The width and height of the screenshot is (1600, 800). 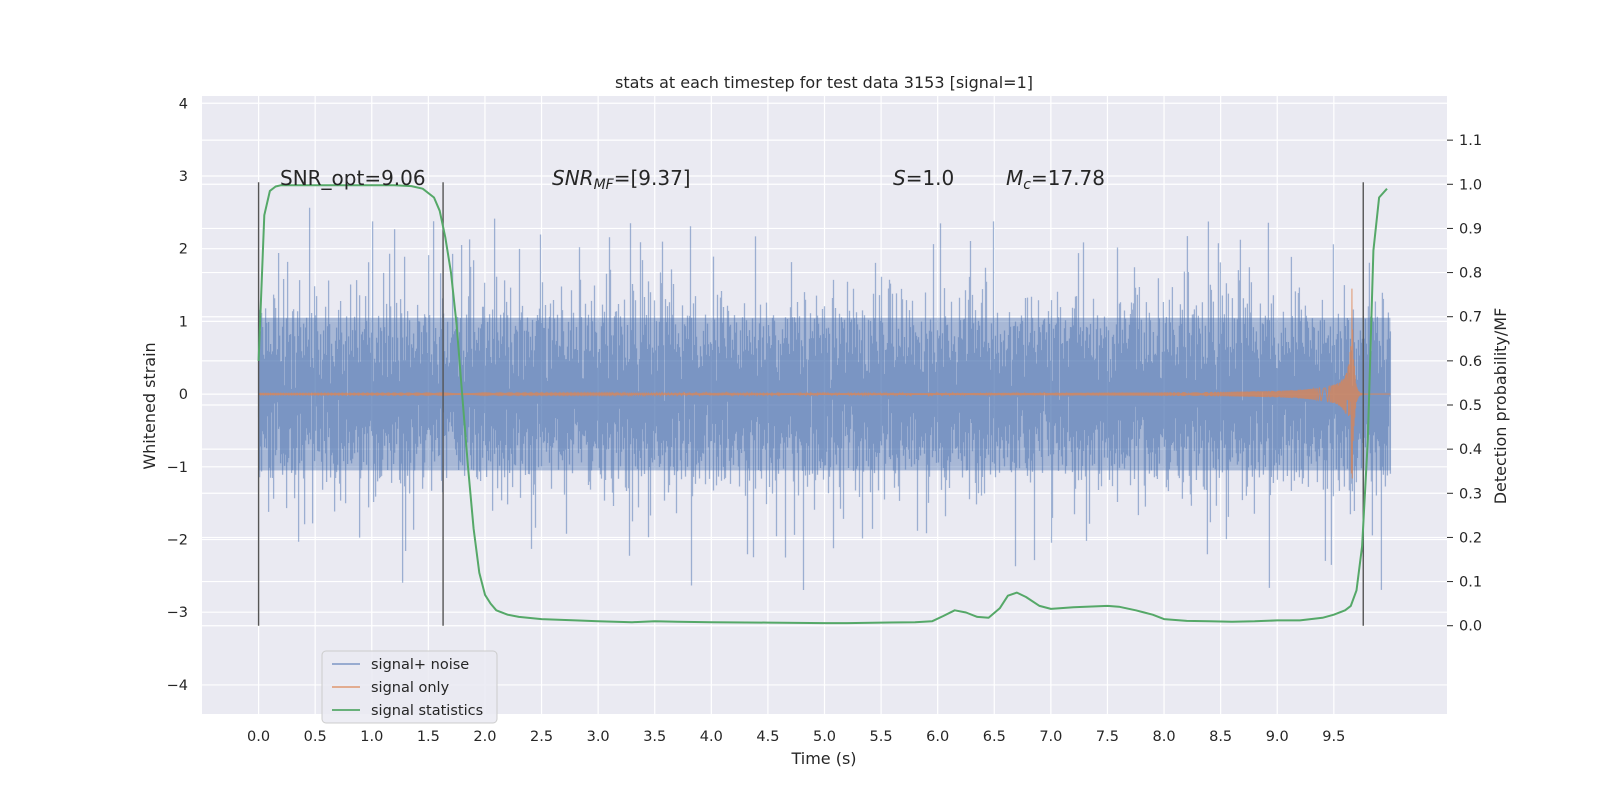 I want to click on x-tick-label: 0.5, so click(x=315, y=737).